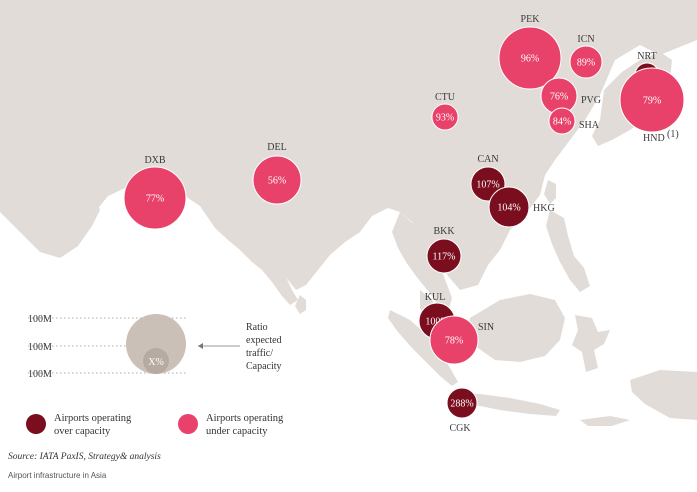 Image resolution: width=697 pixels, height=492 pixels. I want to click on airport-bubble-hnd, so click(652, 100).